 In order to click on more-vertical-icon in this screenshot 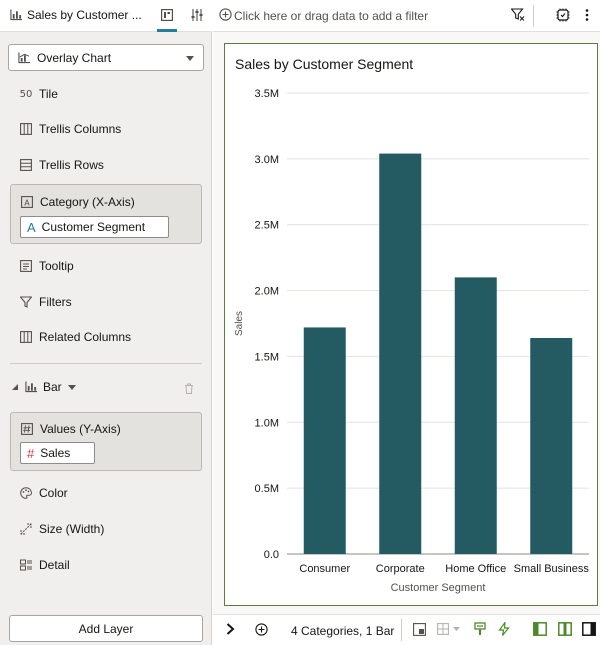, I will do `click(587, 16)`.